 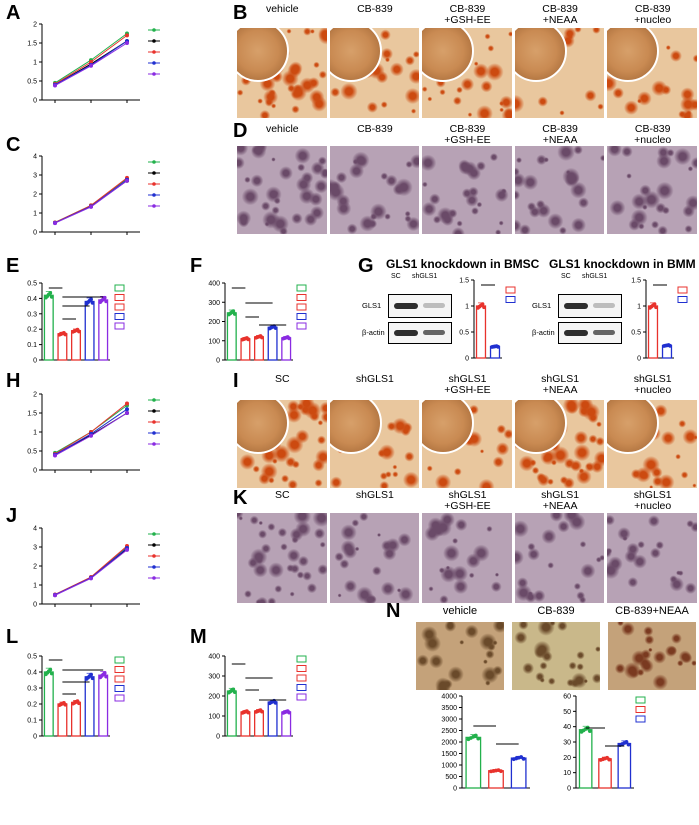 What do you see at coordinates (32, 82) in the screenshot?
I see `y-tick-label: 0.5` at bounding box center [32, 82].